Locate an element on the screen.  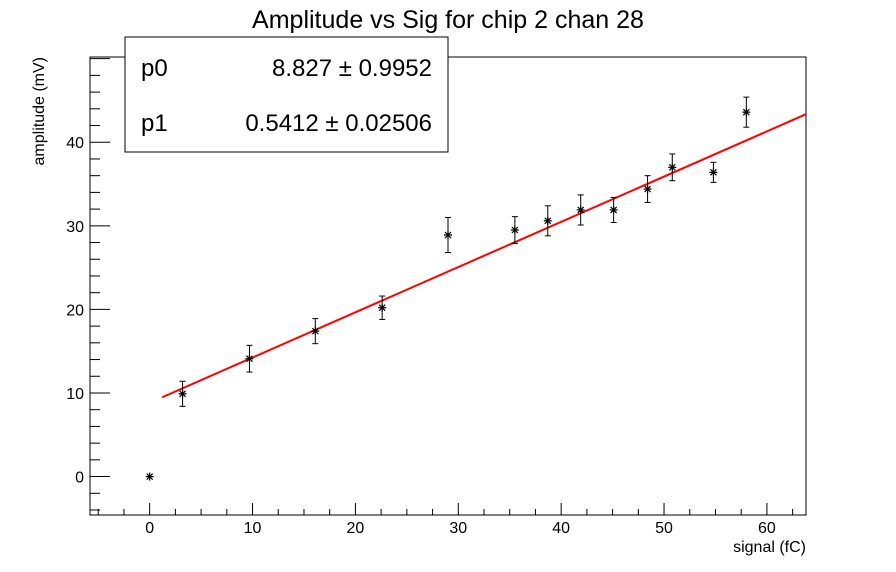
x-tick-label: 0 is located at coordinates (149, 528).